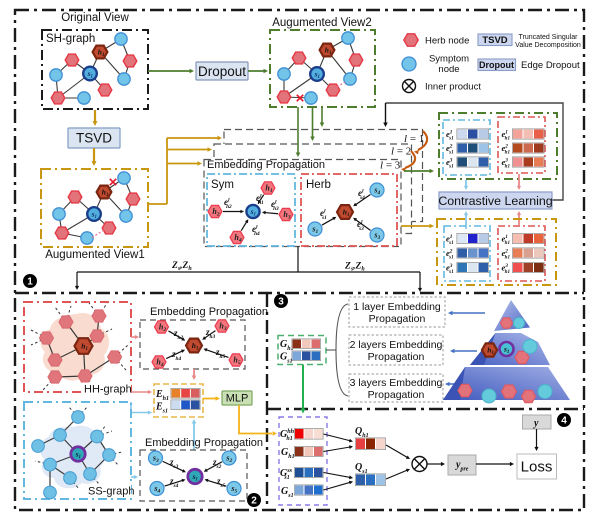  Describe the element at coordinates (95, 18) in the screenshot. I see `svg-text: Original View` at that location.